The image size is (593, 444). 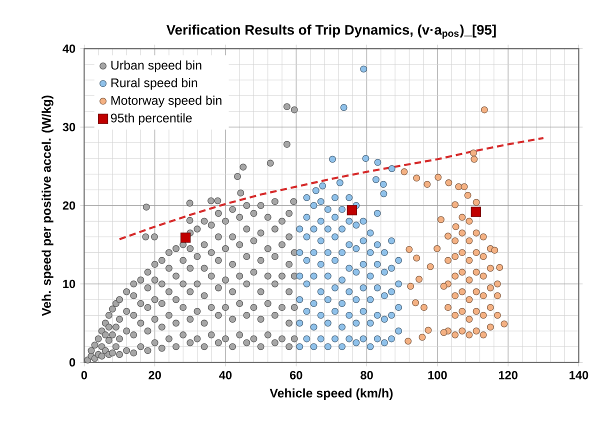 What do you see at coordinates (72, 362) in the screenshot?
I see `y-tick-label: 0` at bounding box center [72, 362].